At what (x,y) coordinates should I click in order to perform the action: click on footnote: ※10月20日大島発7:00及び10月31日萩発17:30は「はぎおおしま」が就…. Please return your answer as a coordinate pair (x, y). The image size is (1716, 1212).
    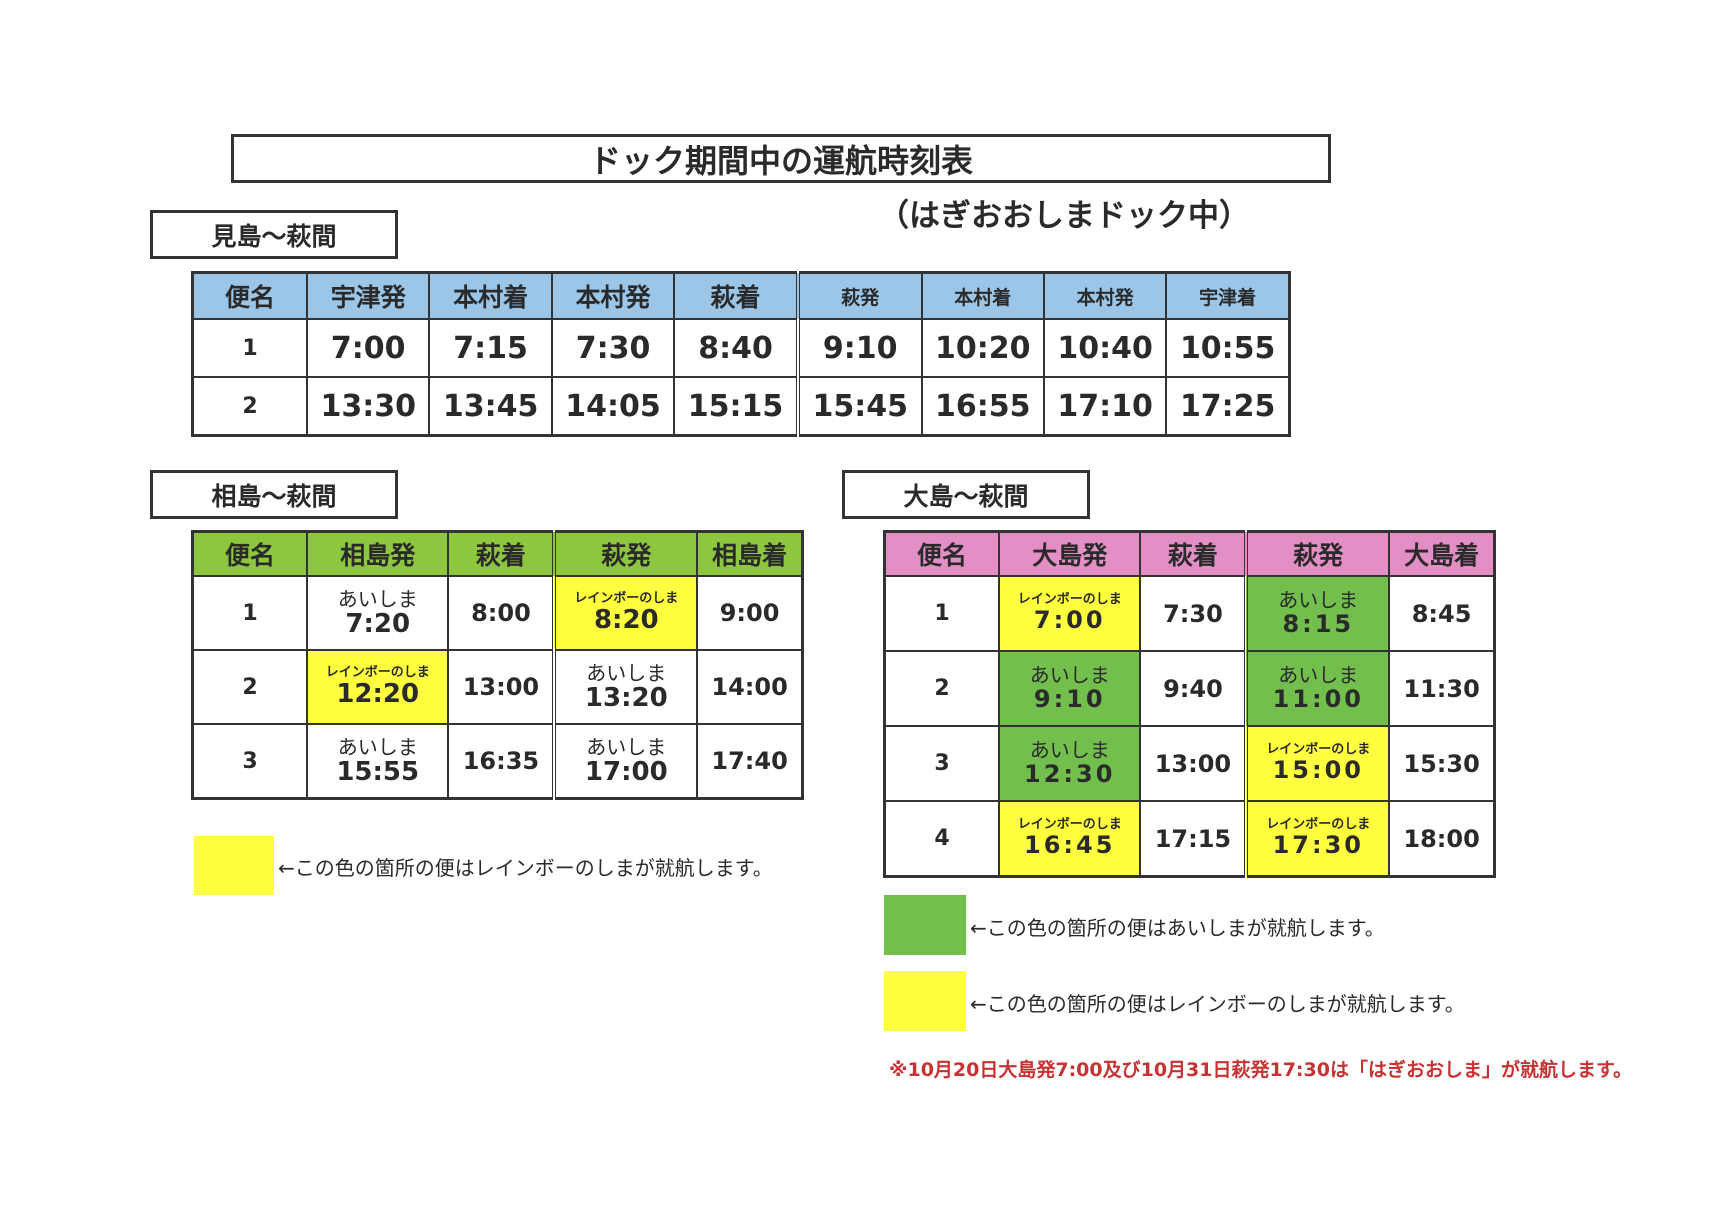
    Looking at the image, I should click on (1261, 1070).